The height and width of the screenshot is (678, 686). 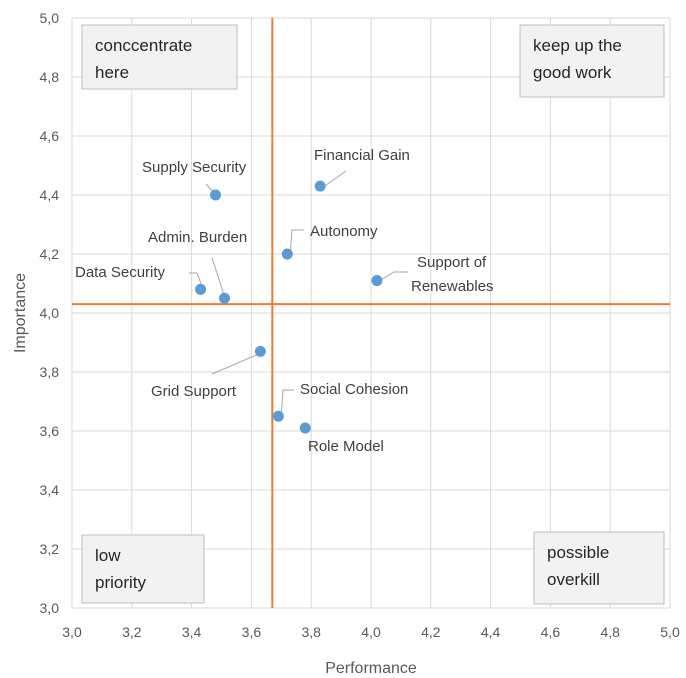 I want to click on y-tick-label: 4,6, so click(x=50, y=136).